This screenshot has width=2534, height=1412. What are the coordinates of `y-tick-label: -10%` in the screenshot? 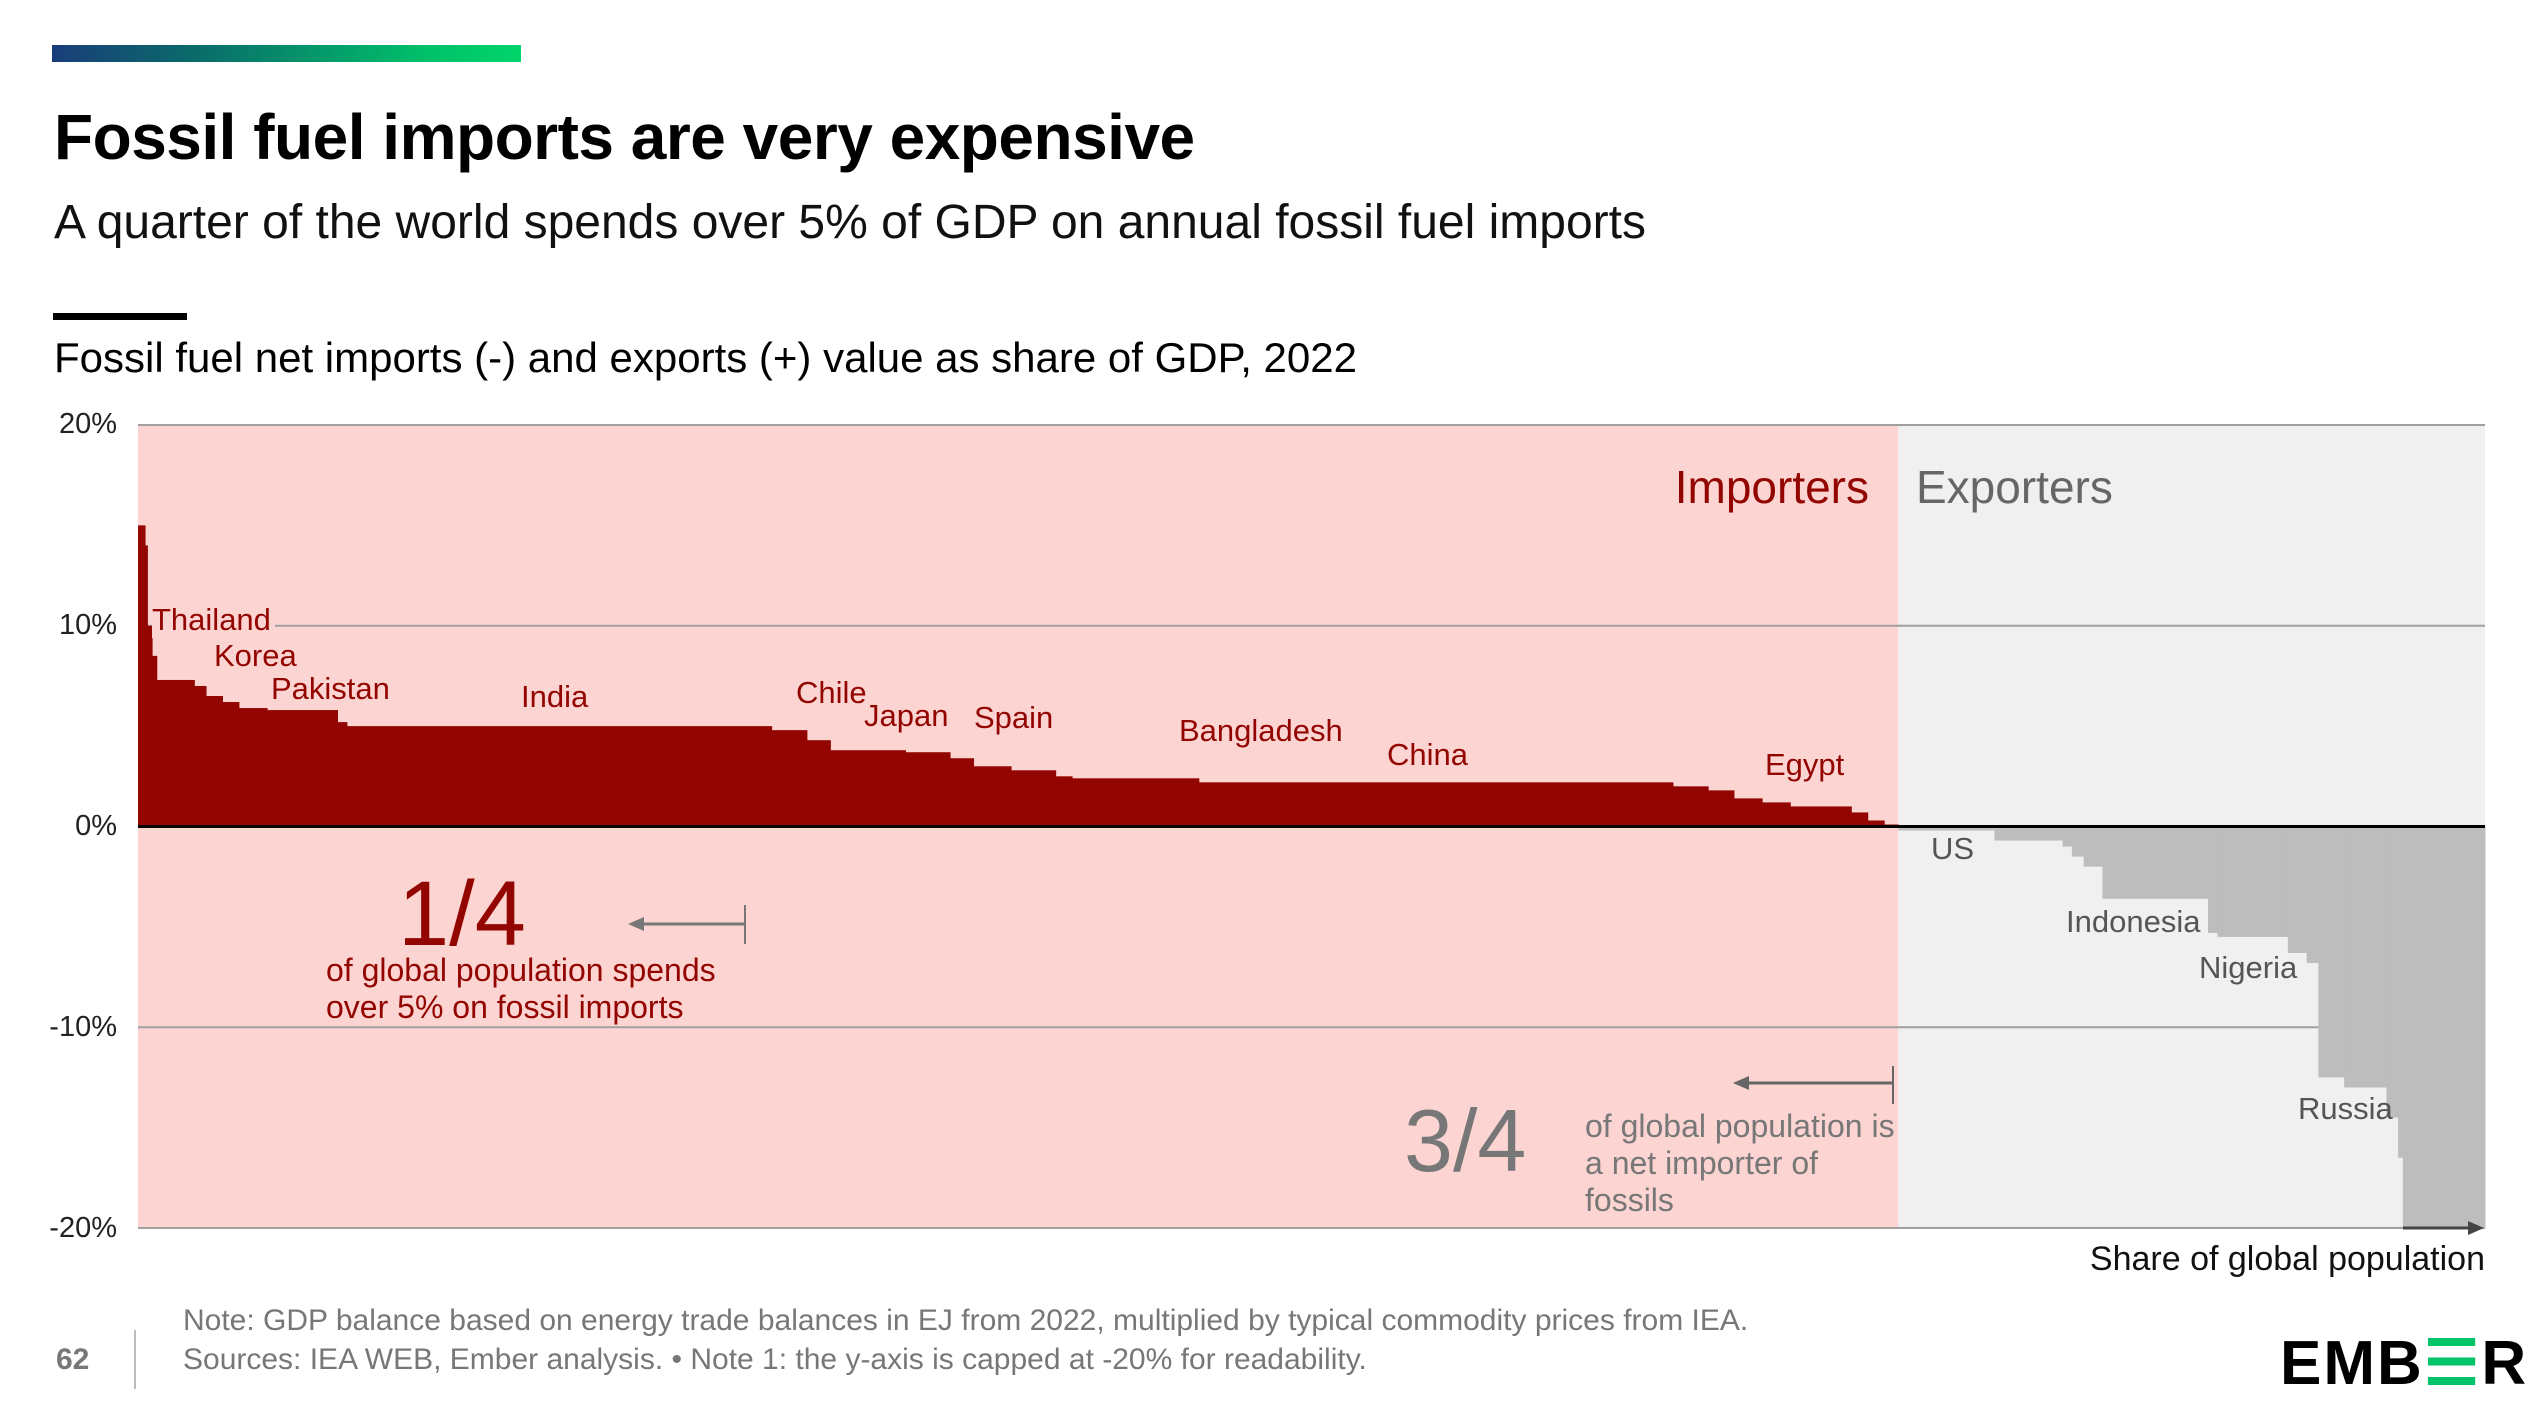 It's located at (83, 1027).